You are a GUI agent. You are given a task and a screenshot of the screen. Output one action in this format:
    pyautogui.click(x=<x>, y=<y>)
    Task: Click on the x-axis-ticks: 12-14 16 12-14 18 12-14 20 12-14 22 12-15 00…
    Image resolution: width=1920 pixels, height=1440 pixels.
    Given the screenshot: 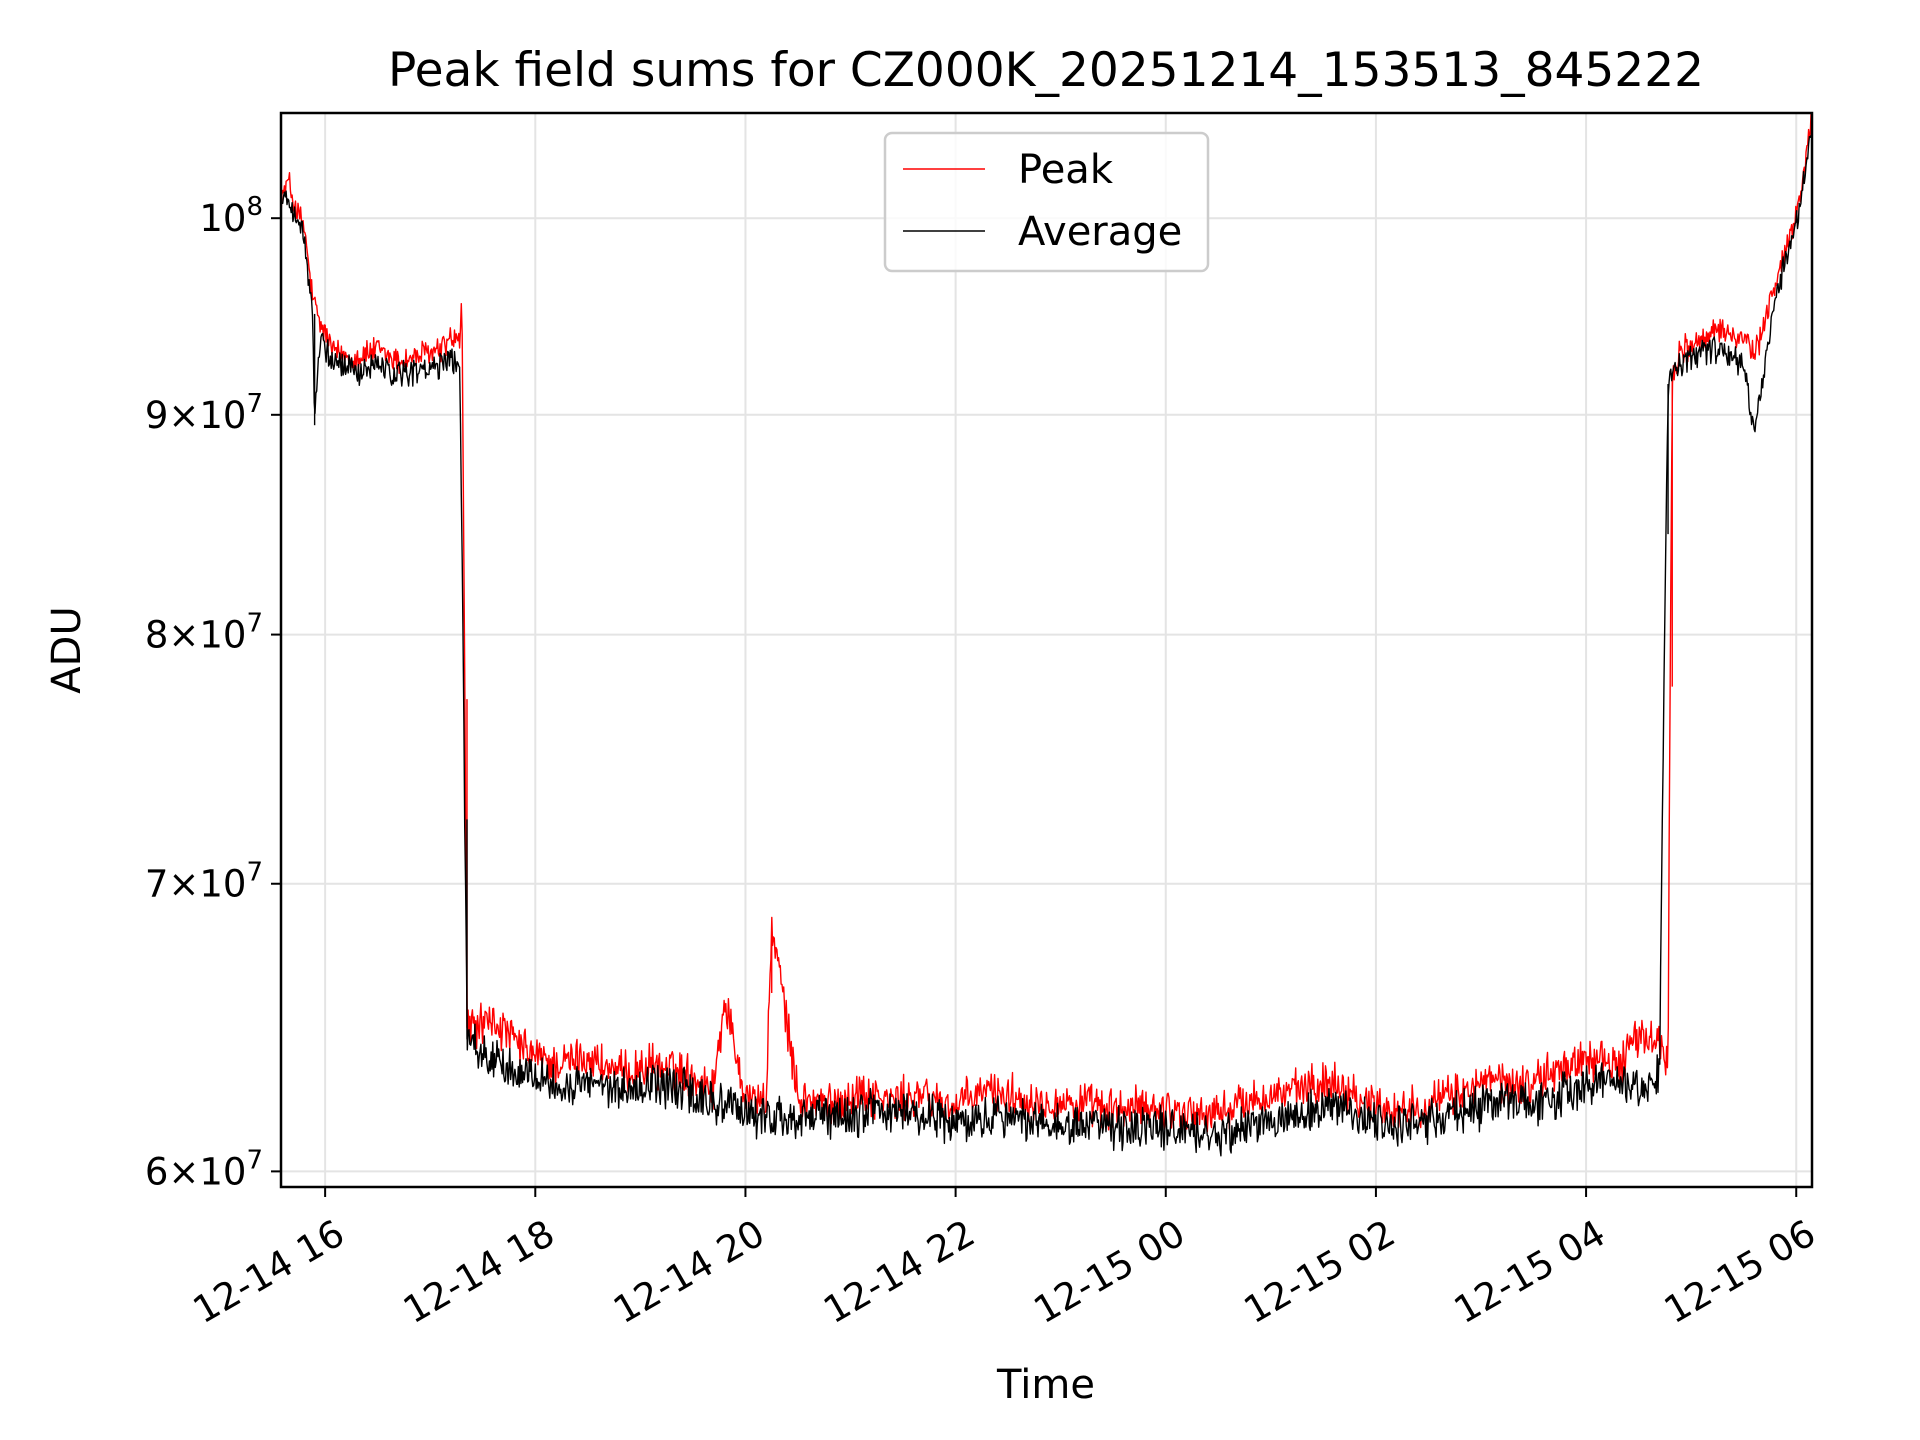 What is the action you would take?
    pyautogui.click(x=1004, y=1259)
    